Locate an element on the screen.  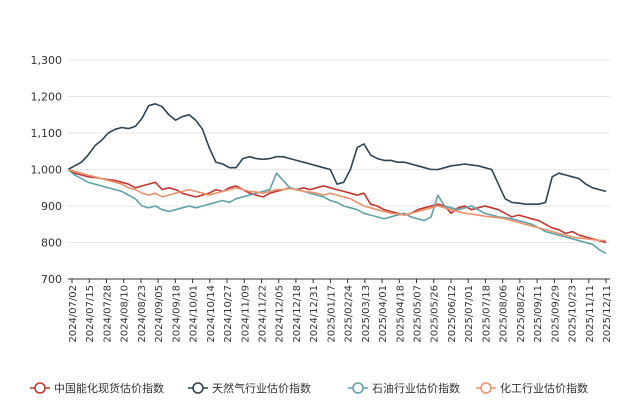
x-tick-label: 2025/11/11 is located at coordinates (590, 314).